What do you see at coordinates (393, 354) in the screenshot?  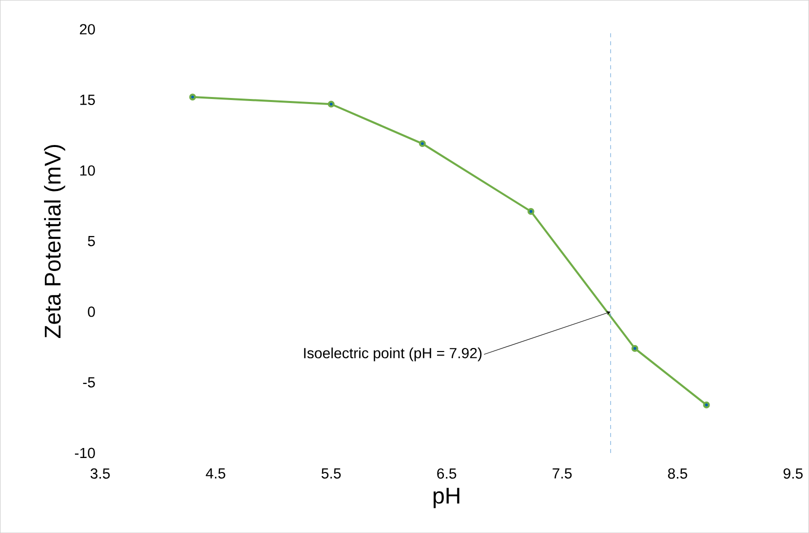 I see `annotation: Isoelectric point (pH = 7.92)` at bounding box center [393, 354].